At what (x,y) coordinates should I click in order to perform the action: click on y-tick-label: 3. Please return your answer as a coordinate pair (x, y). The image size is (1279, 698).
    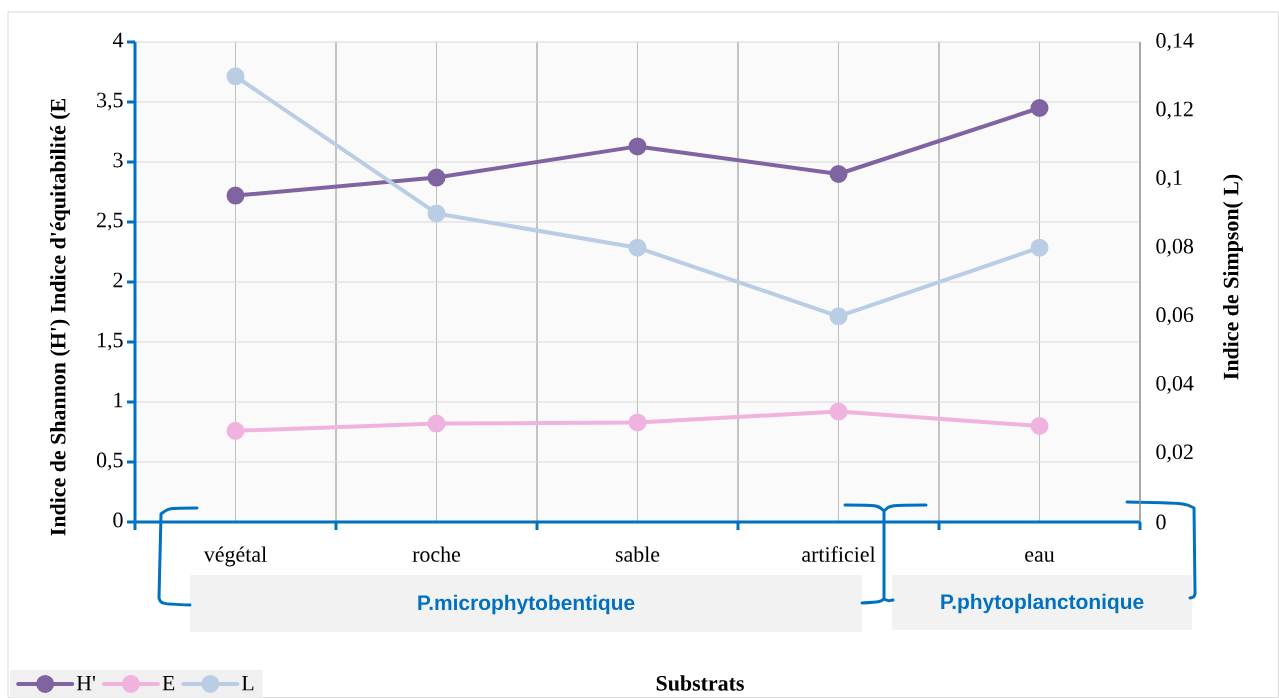
    Looking at the image, I should click on (118, 160).